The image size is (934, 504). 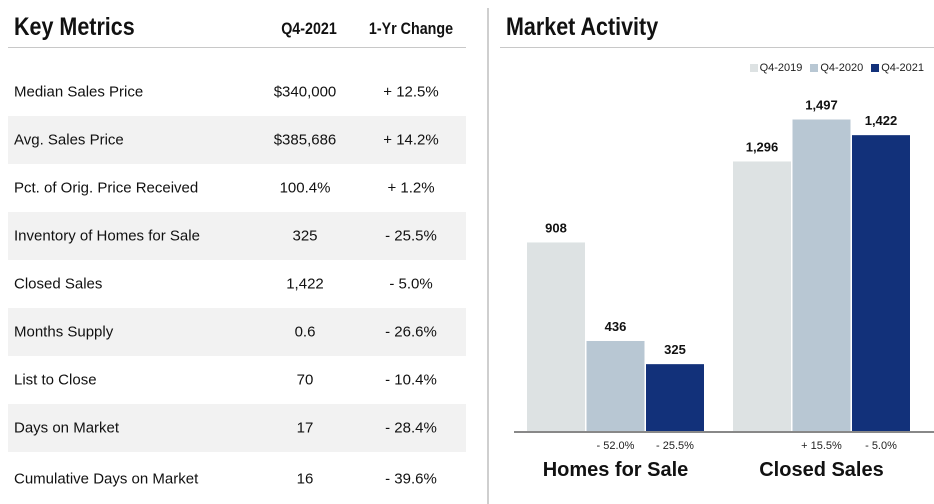 What do you see at coordinates (305, 428) in the screenshot?
I see `metric-value: 17` at bounding box center [305, 428].